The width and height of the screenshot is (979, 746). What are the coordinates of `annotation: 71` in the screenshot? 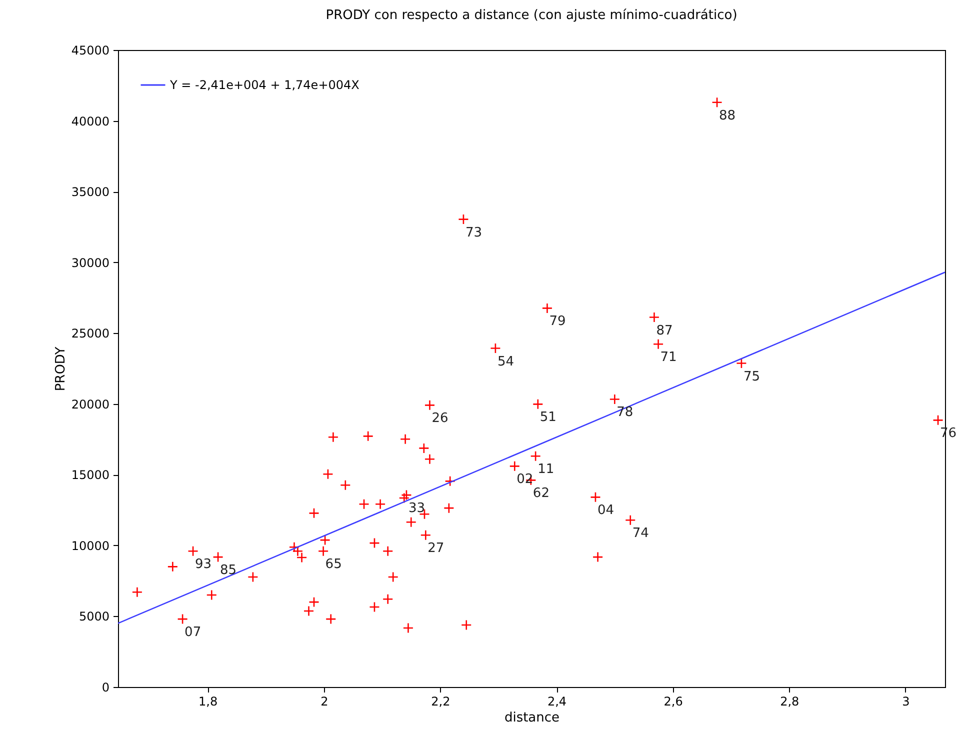 It's located at (668, 358).